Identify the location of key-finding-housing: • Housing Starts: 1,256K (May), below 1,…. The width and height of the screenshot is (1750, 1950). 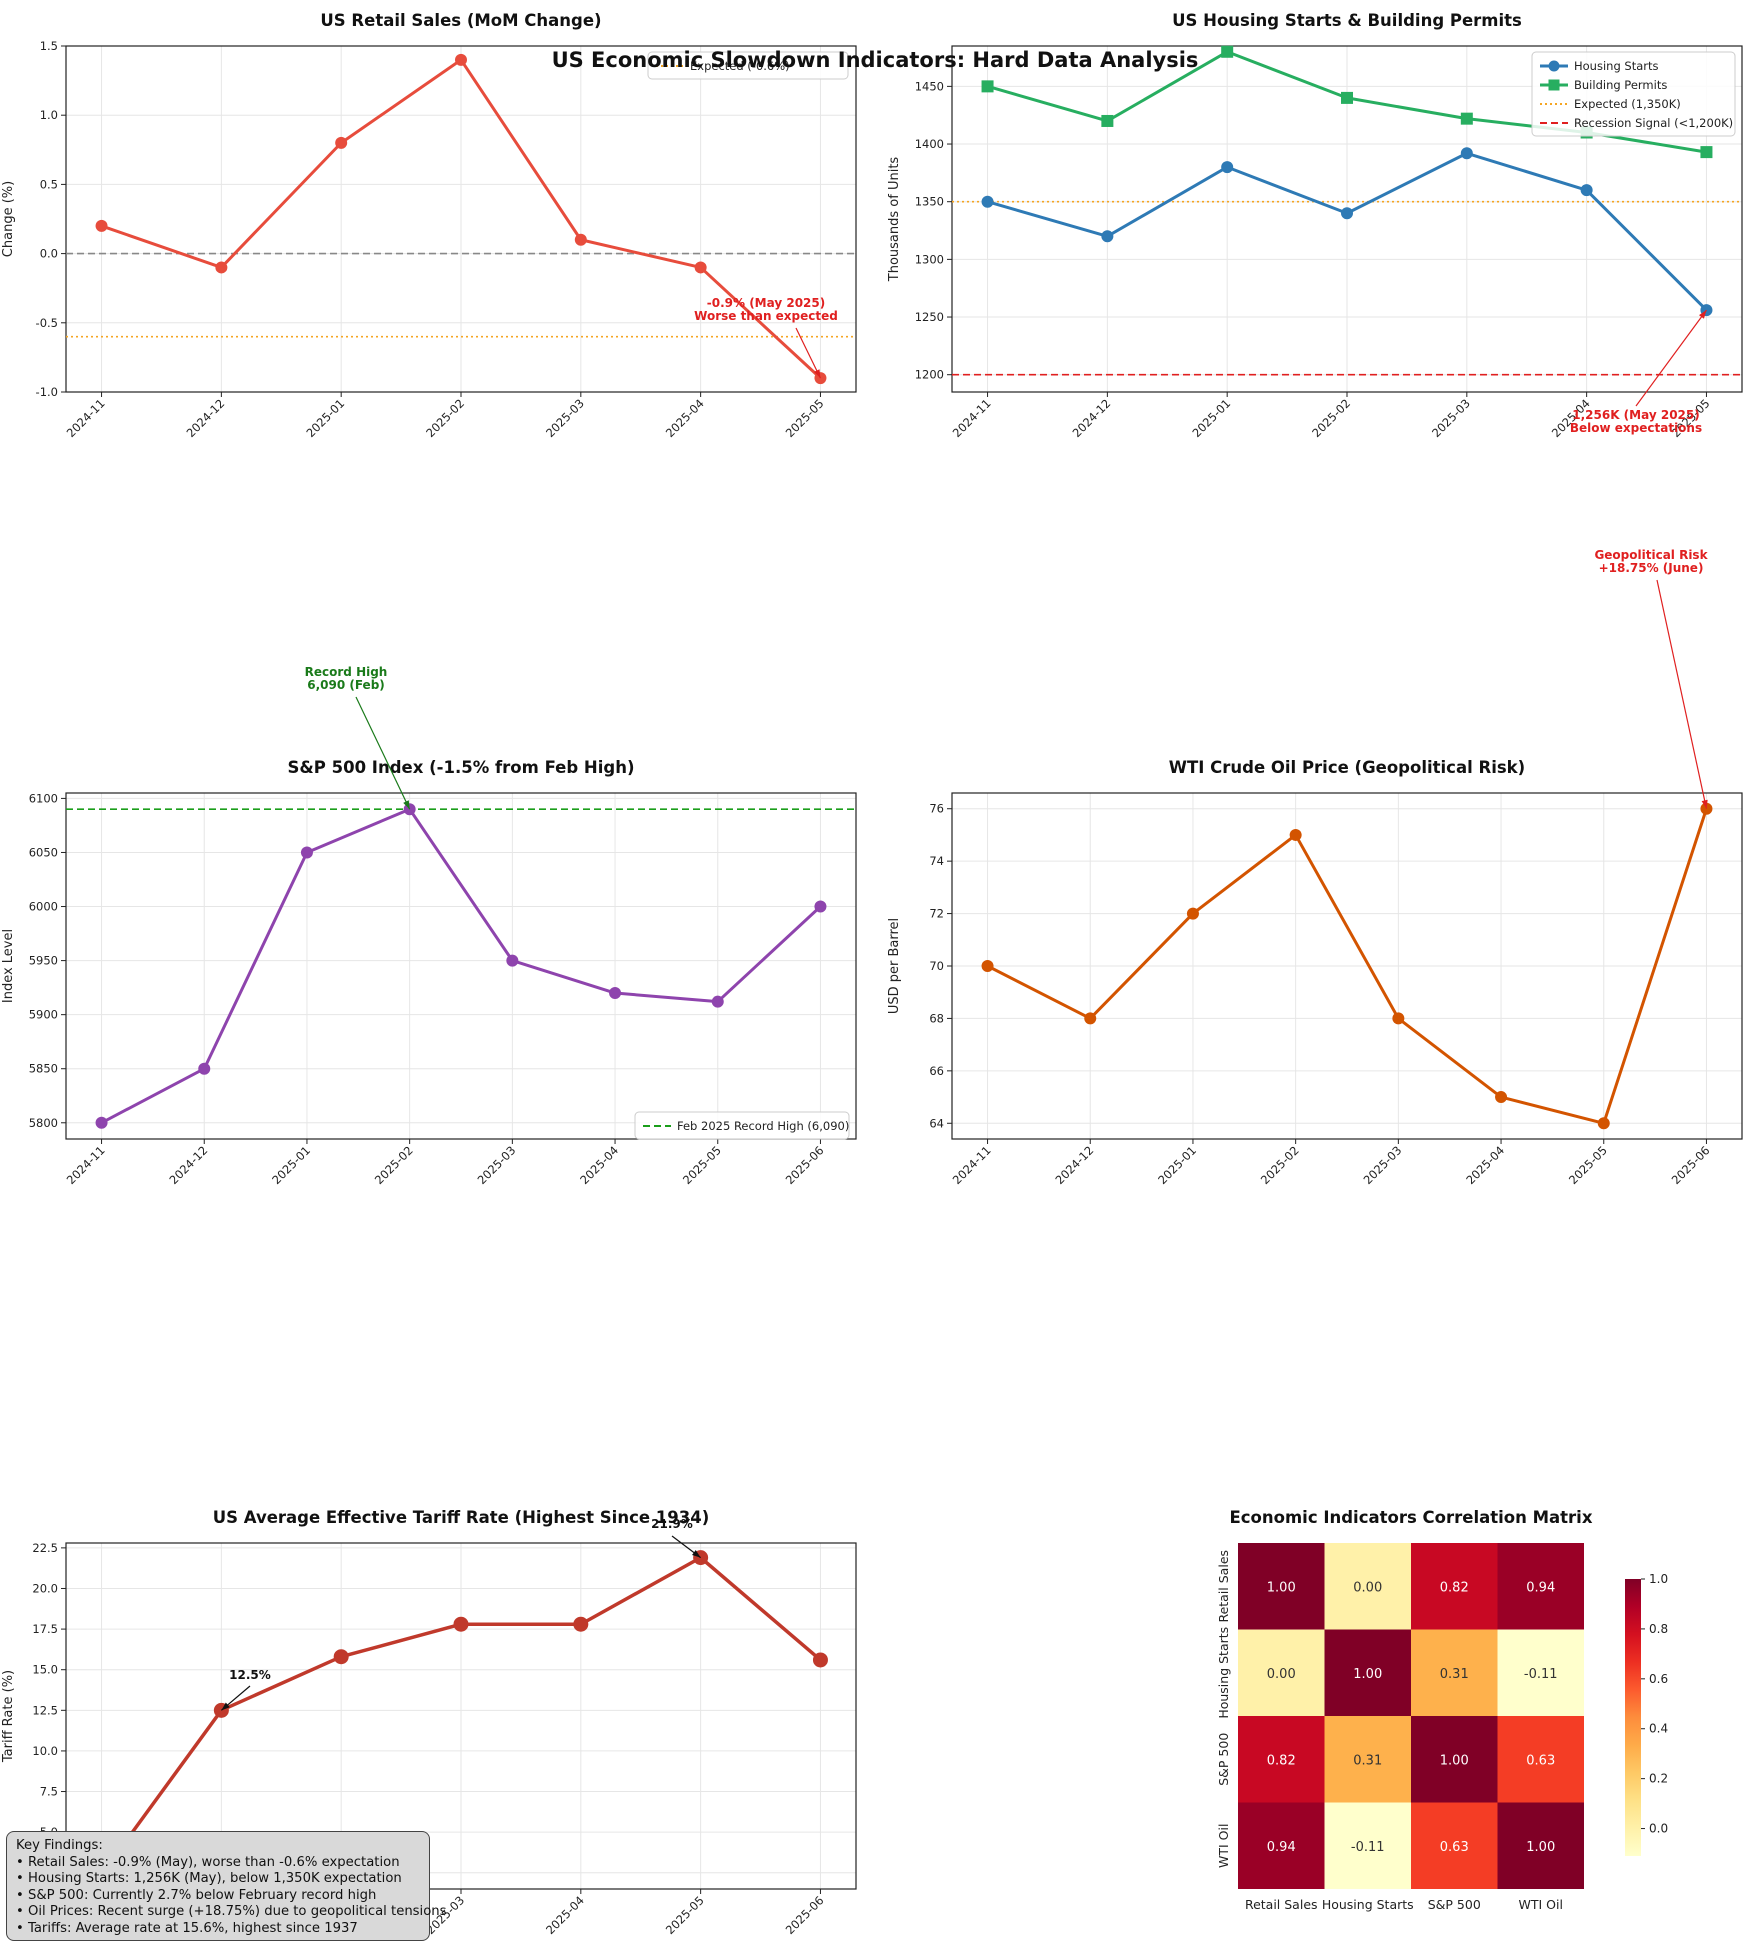
(209, 1879).